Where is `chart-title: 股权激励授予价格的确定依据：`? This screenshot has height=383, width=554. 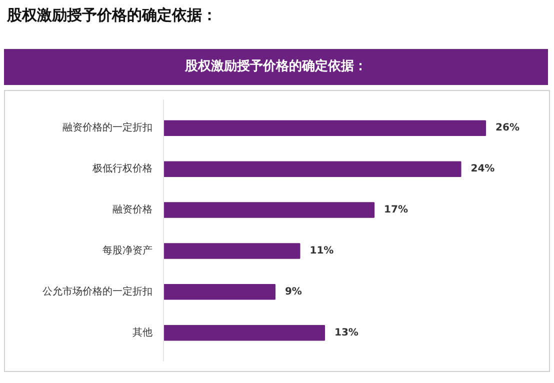
chart-title: 股权激励授予价格的确定依据： is located at coordinates (112, 15).